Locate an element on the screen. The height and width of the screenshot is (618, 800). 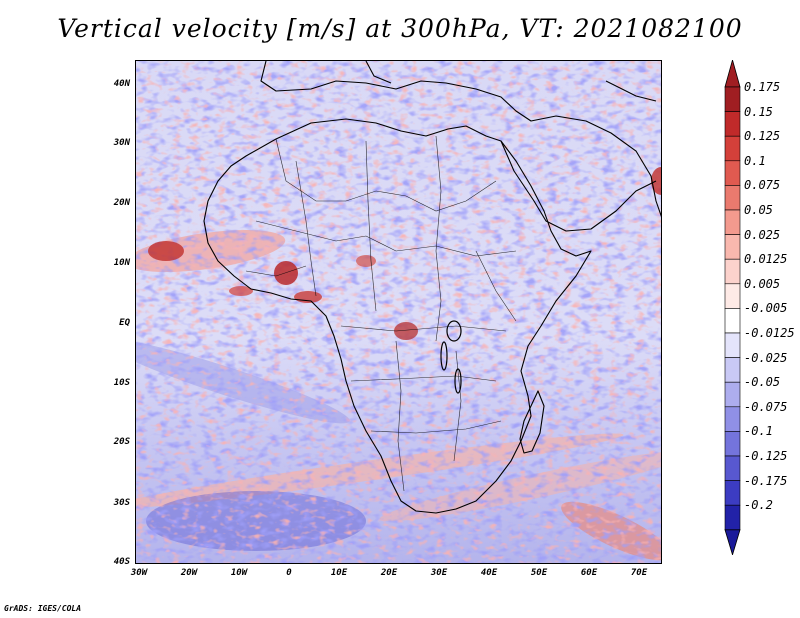
colorbar-level-label: 0.075 is located at coordinates (762, 185).